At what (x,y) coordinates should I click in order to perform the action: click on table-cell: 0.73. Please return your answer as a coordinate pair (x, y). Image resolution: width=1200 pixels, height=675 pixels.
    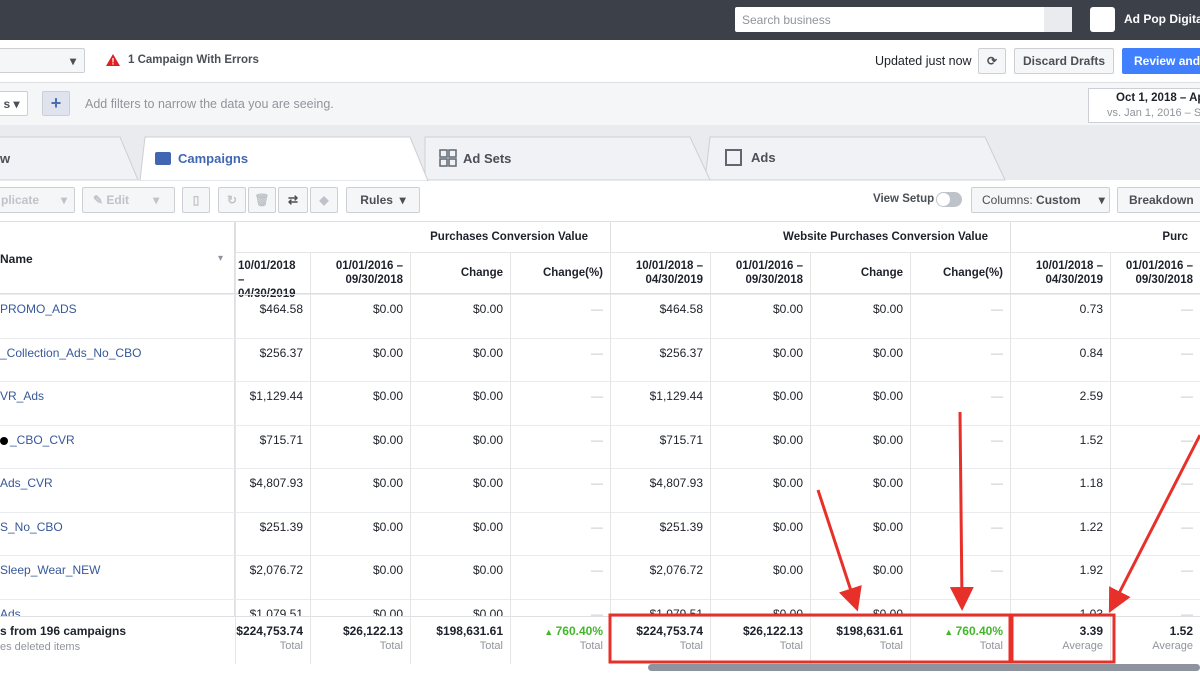
    Looking at the image, I should click on (1060, 316).